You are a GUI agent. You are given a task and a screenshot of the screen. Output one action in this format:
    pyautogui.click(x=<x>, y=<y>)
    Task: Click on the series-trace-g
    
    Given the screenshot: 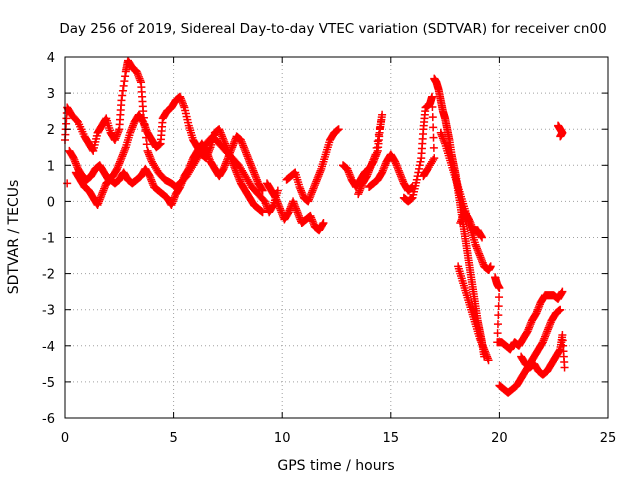 What is the action you would take?
    pyautogui.click(x=530, y=335)
    